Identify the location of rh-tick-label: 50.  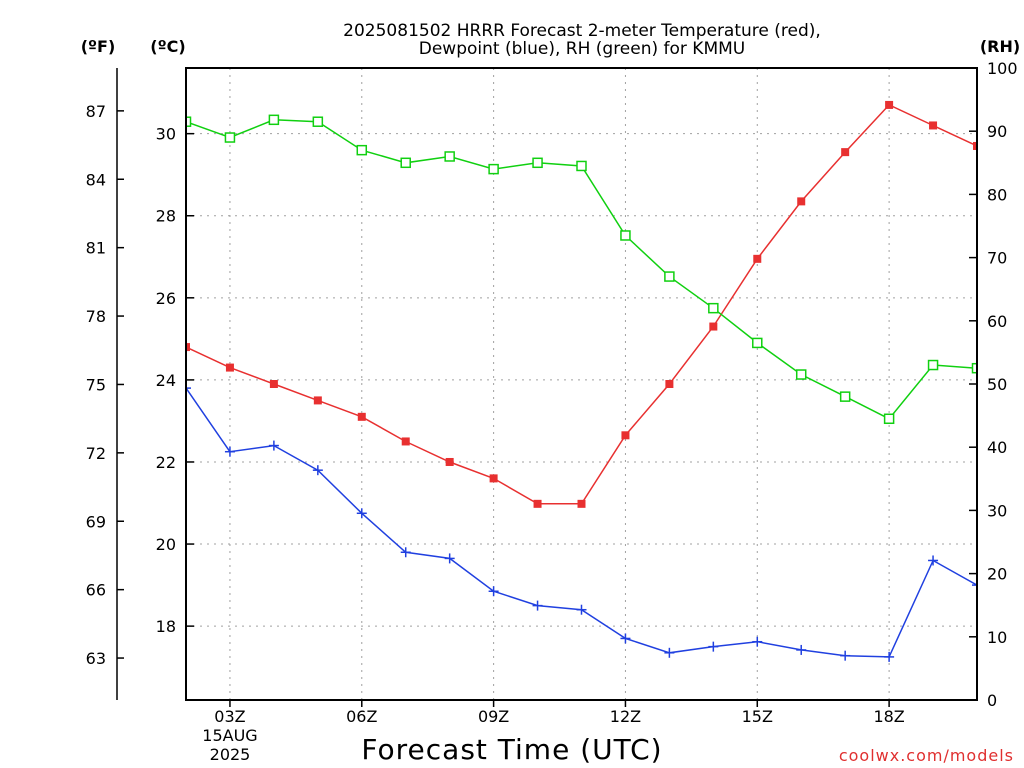
(997, 384).